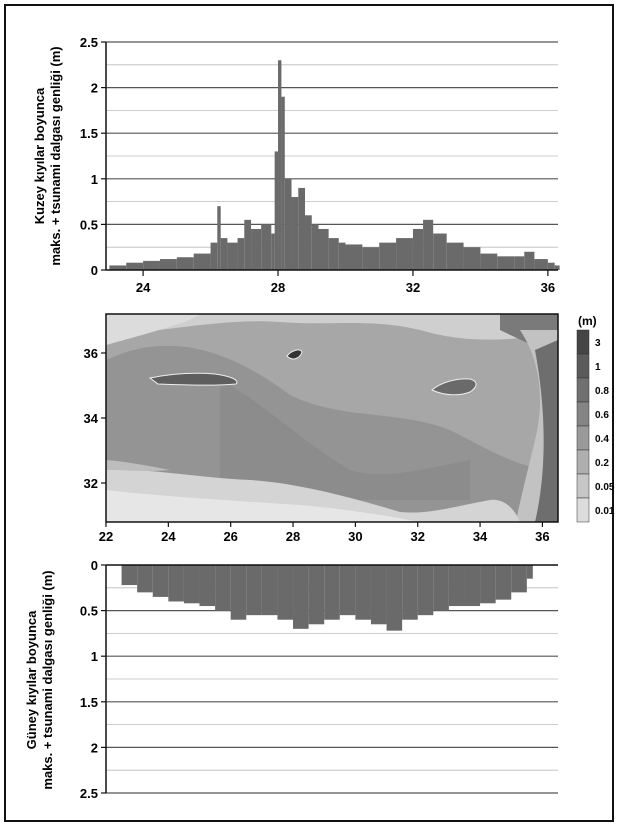 The height and width of the screenshot is (828, 621). Describe the element at coordinates (605, 487) in the screenshot. I see `colorbar-label: 0.05` at that location.